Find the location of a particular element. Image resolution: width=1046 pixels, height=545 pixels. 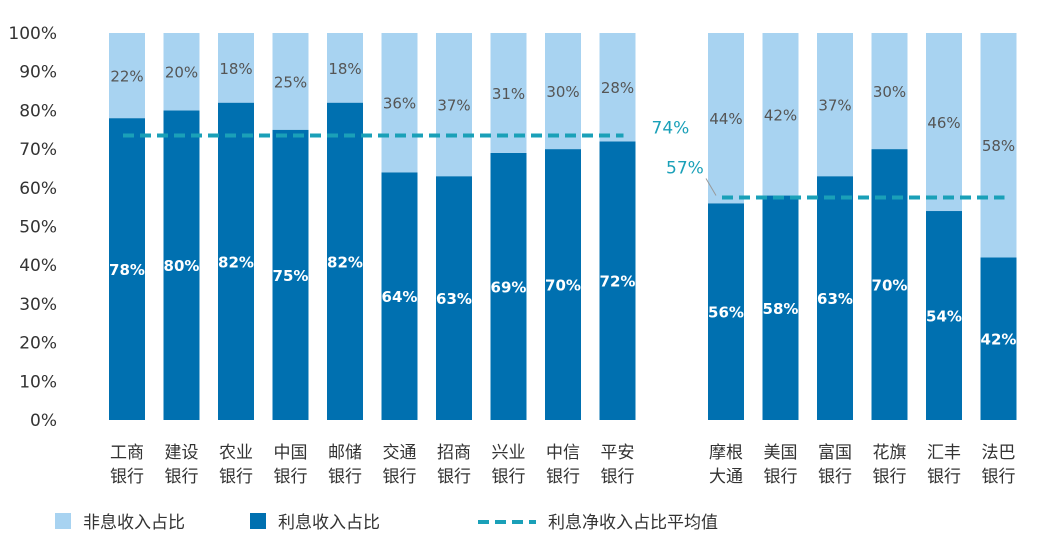

x-category-label: 交通银行 is located at coordinates (400, 465).